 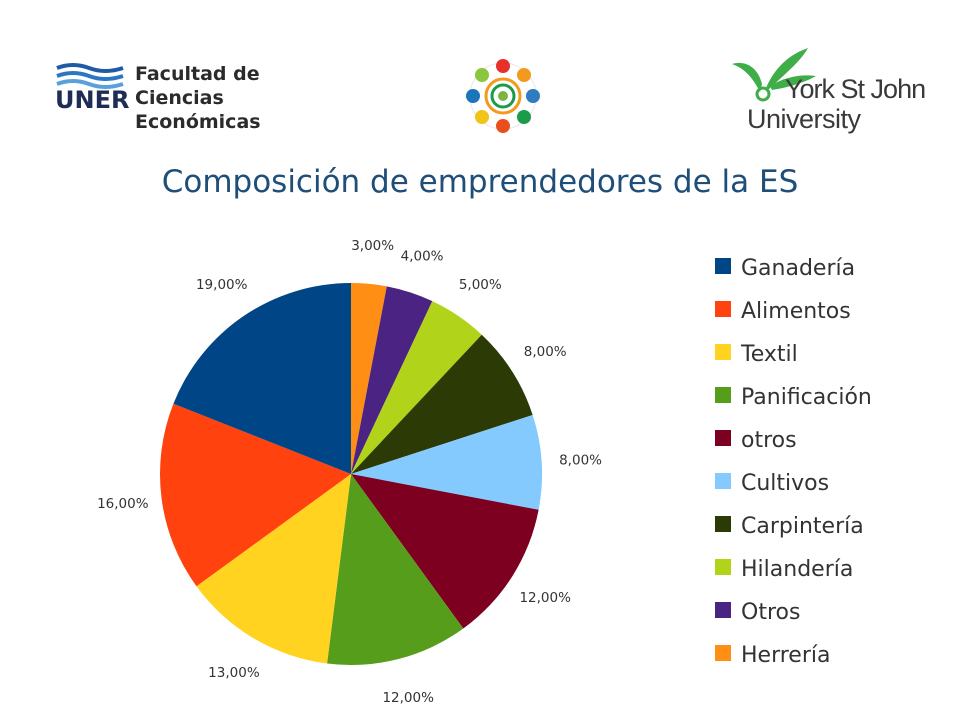 What do you see at coordinates (802, 526) in the screenshot?
I see `legend-label: Carpintería` at bounding box center [802, 526].